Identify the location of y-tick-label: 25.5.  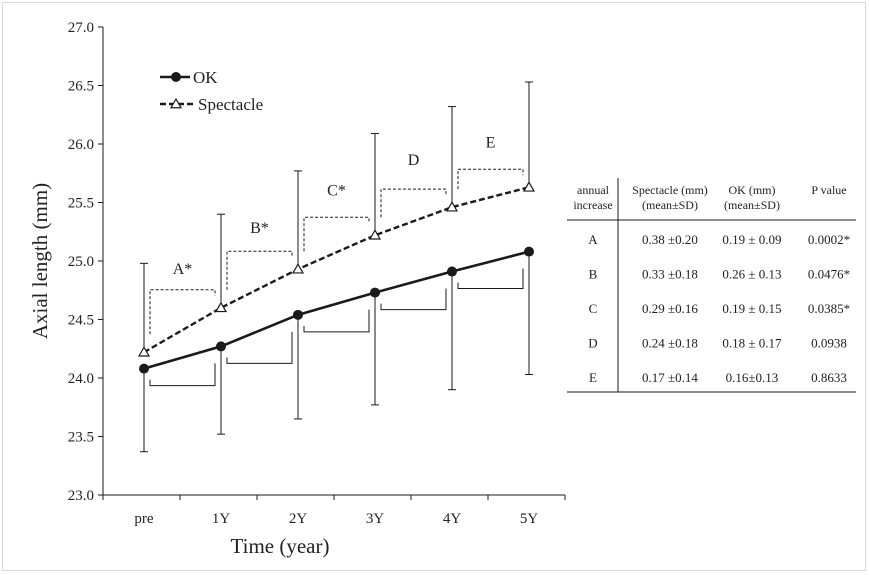
(81, 204).